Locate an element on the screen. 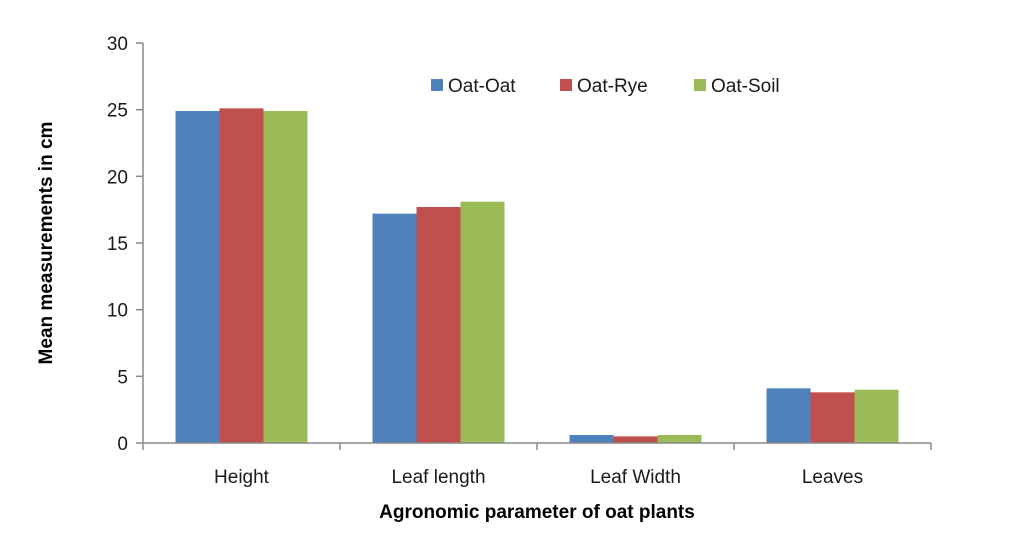  x-category-label: Leaves is located at coordinates (832, 477).